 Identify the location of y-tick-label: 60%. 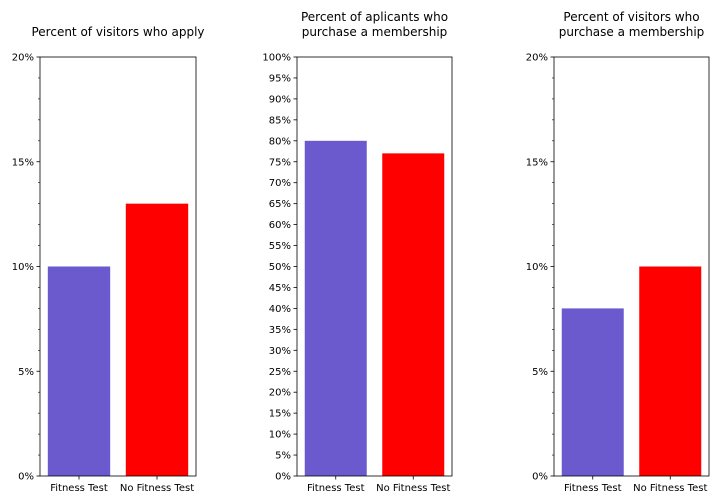
(280, 225).